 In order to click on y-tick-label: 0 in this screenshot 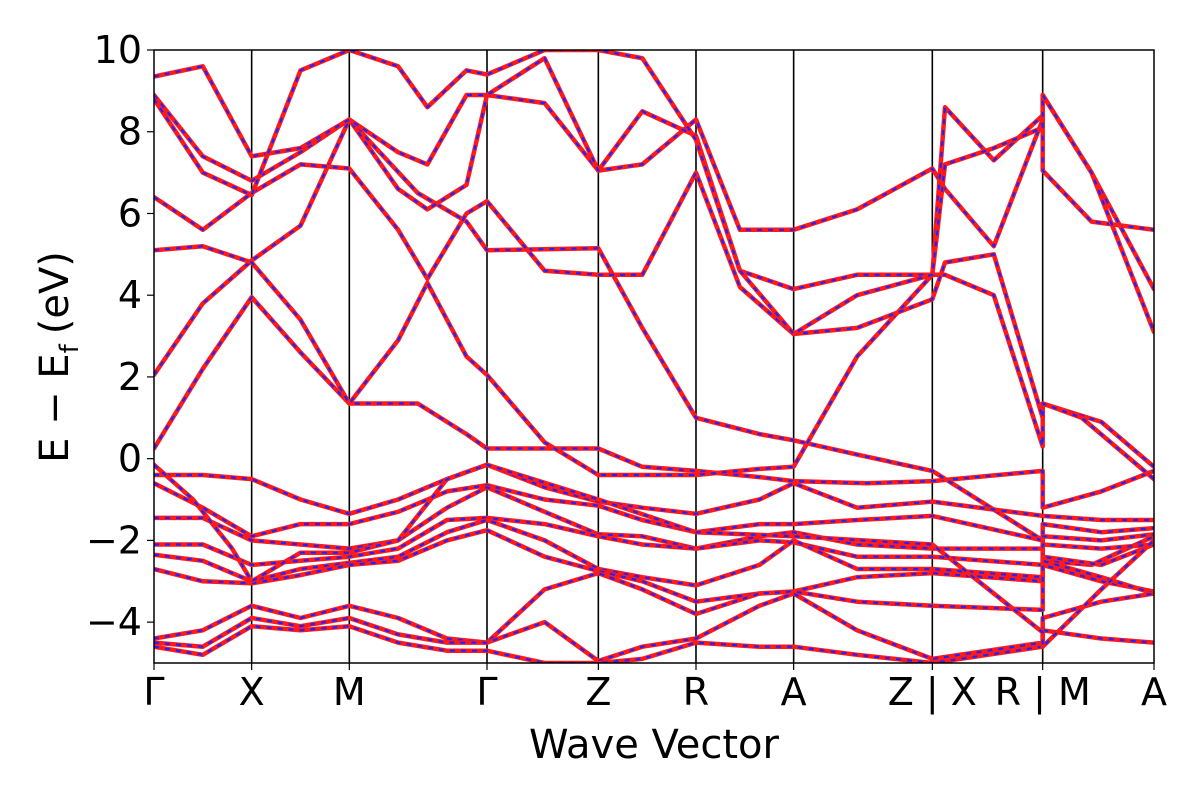, I will do `click(130, 459)`.